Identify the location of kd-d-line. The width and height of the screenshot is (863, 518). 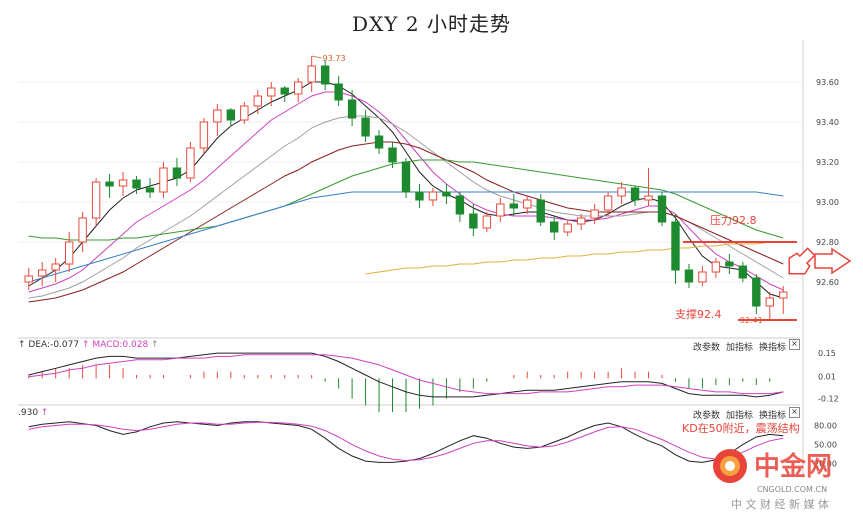
(406, 441).